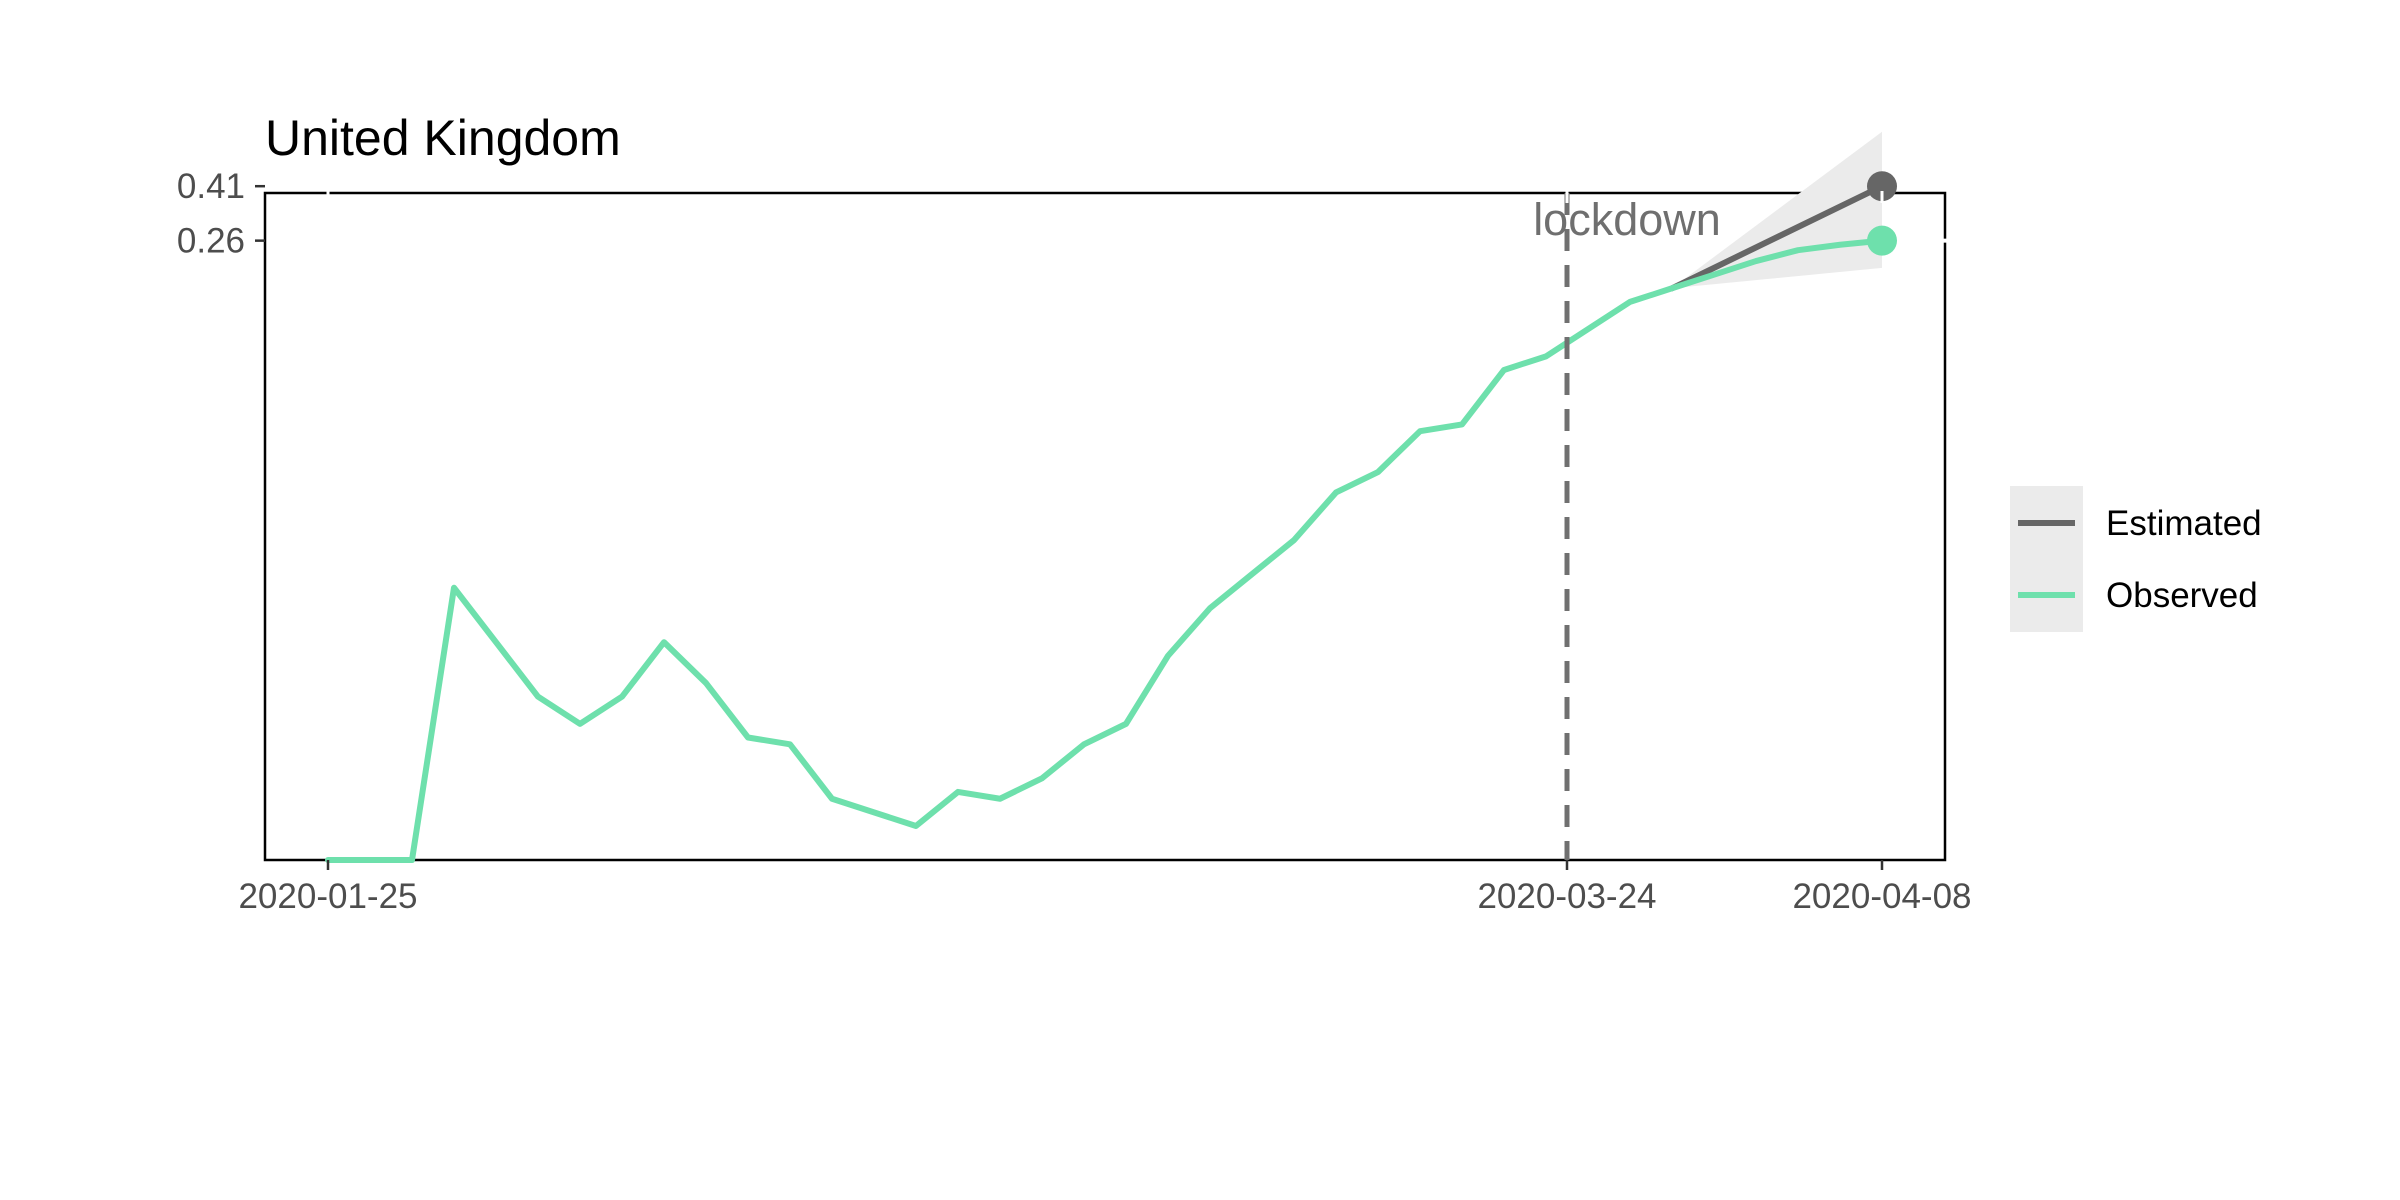 This screenshot has height=1200, width=2400. I want to click on estimate-band-layer, so click(1777, 210).